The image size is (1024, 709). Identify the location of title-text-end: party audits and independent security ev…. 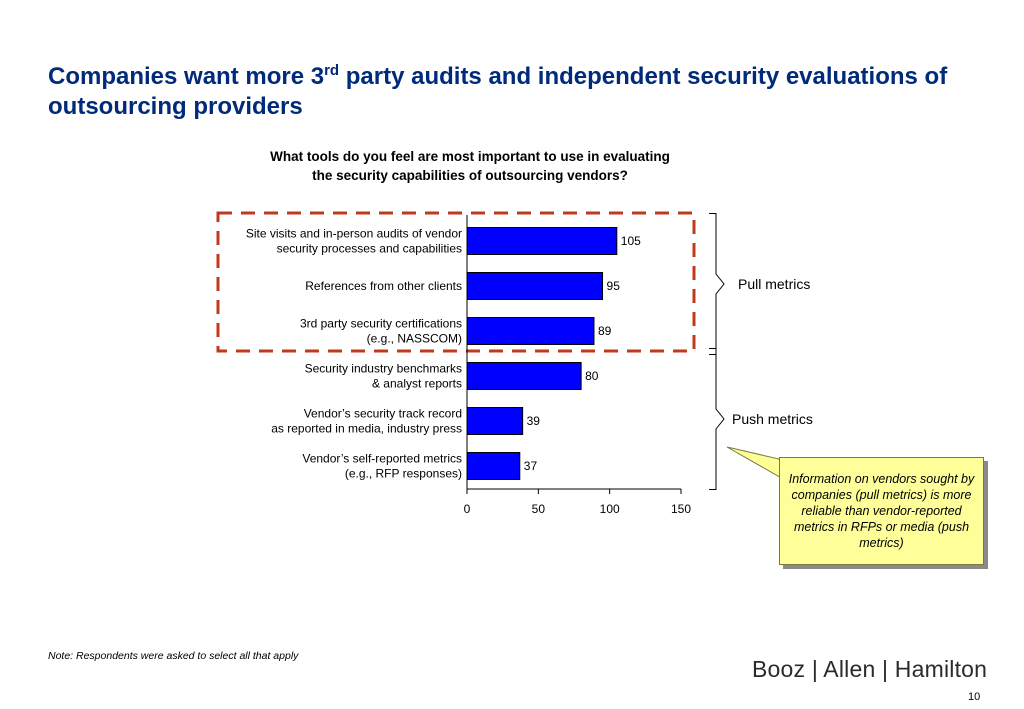
(498, 91).